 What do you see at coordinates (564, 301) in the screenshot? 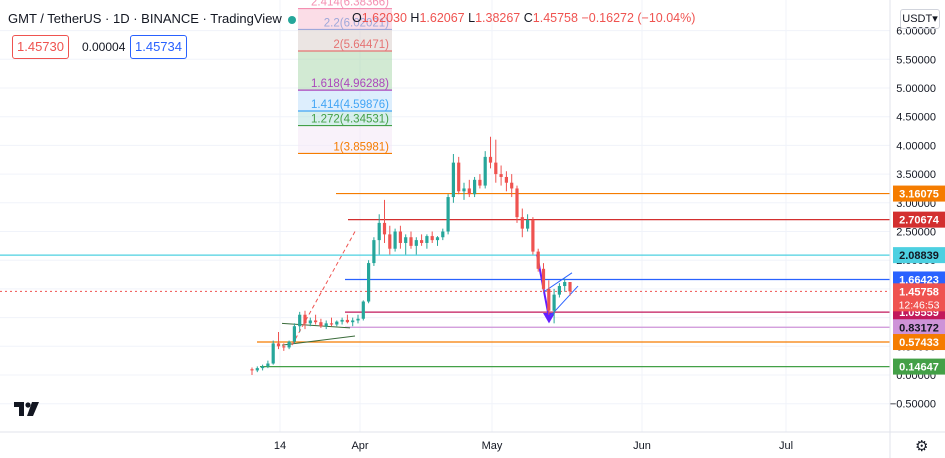
I see `flag-lower-line` at bounding box center [564, 301].